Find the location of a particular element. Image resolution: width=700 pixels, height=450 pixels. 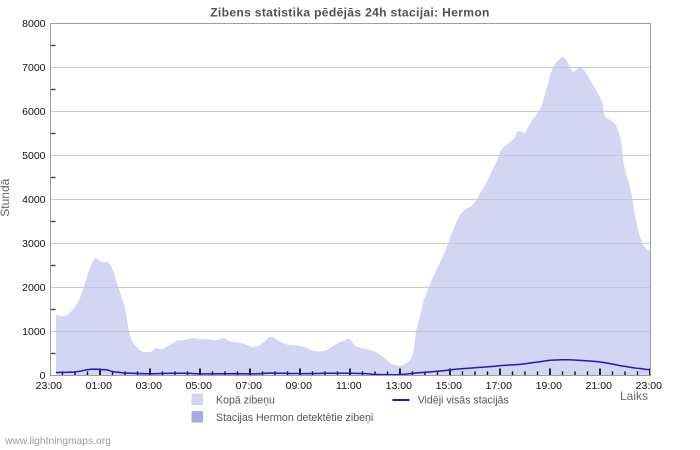

svg-text: 09:00 is located at coordinates (299, 386).